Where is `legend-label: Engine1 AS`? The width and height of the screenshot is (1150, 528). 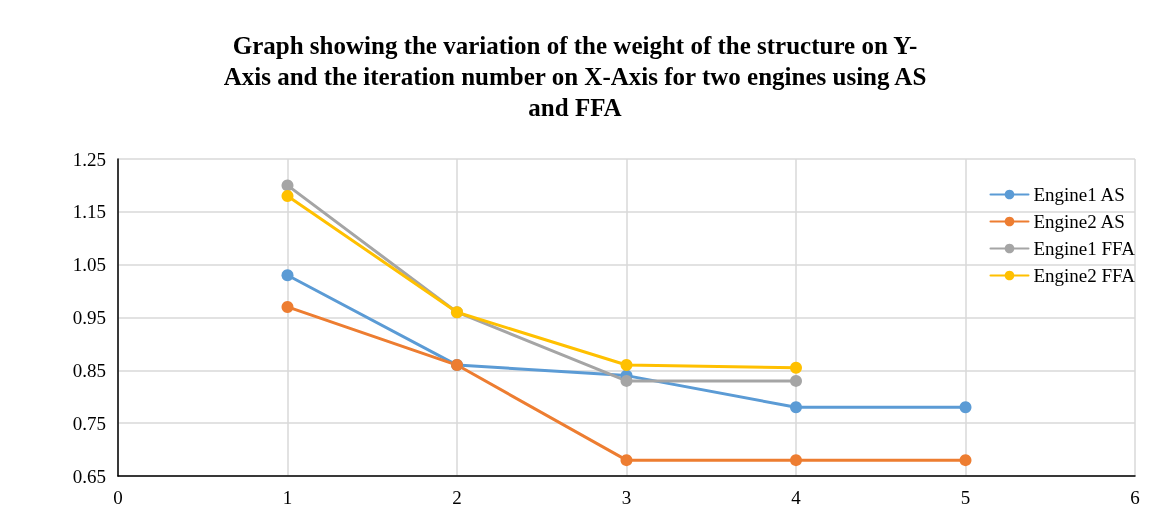
legend-label: Engine1 AS is located at coordinates (1079, 194).